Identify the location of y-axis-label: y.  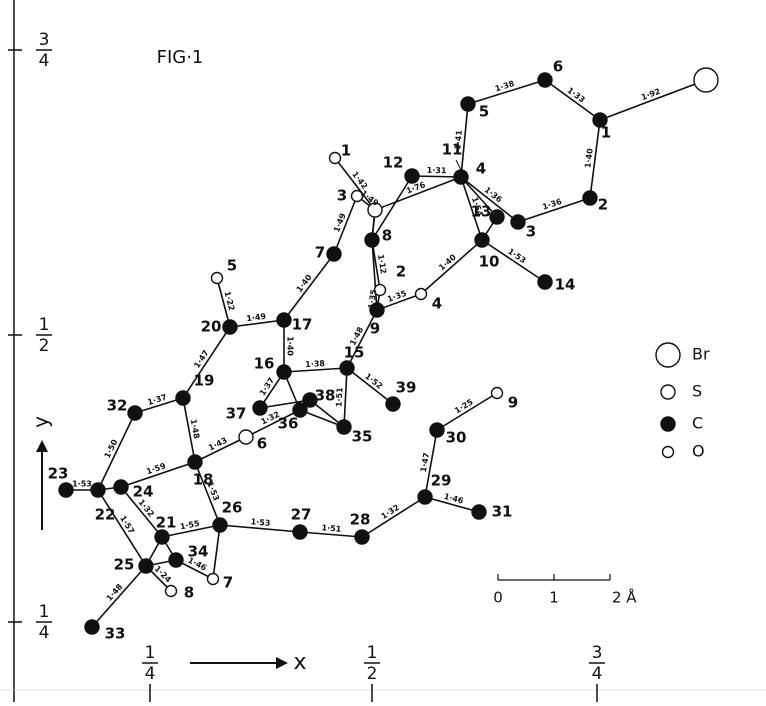
(41, 422).